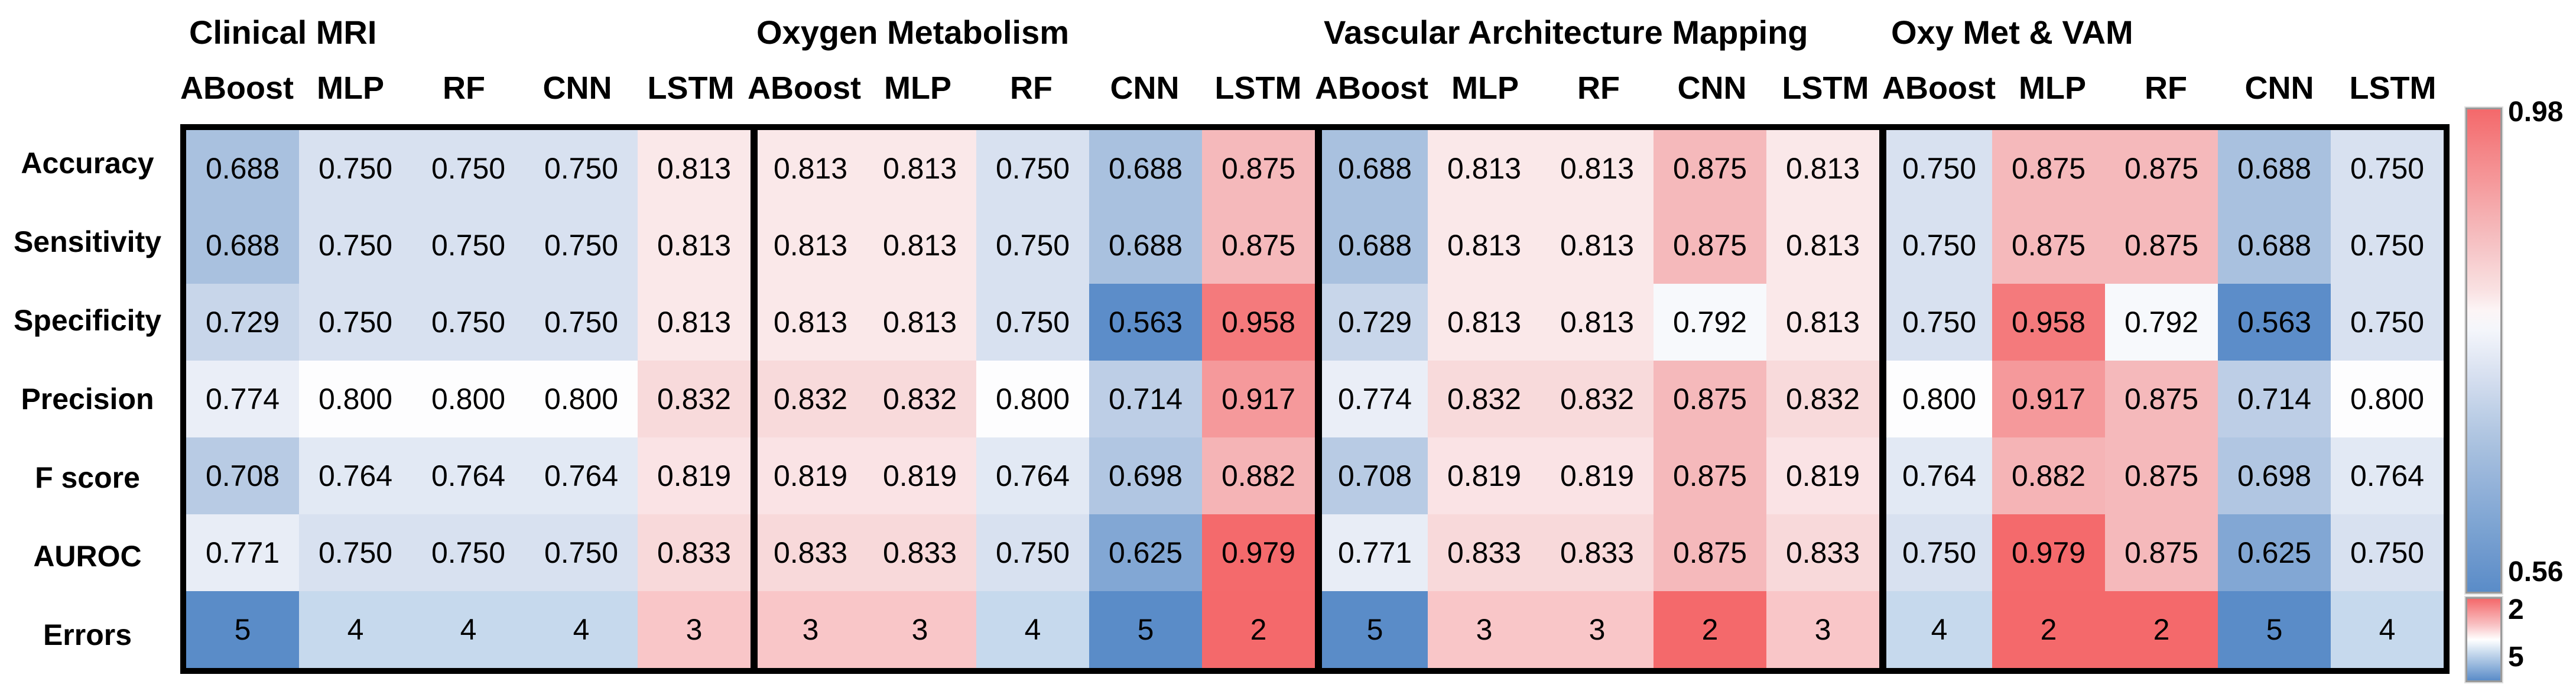  What do you see at coordinates (1935, 629) in the screenshot?
I see `heatmap-cell: 4` at bounding box center [1935, 629].